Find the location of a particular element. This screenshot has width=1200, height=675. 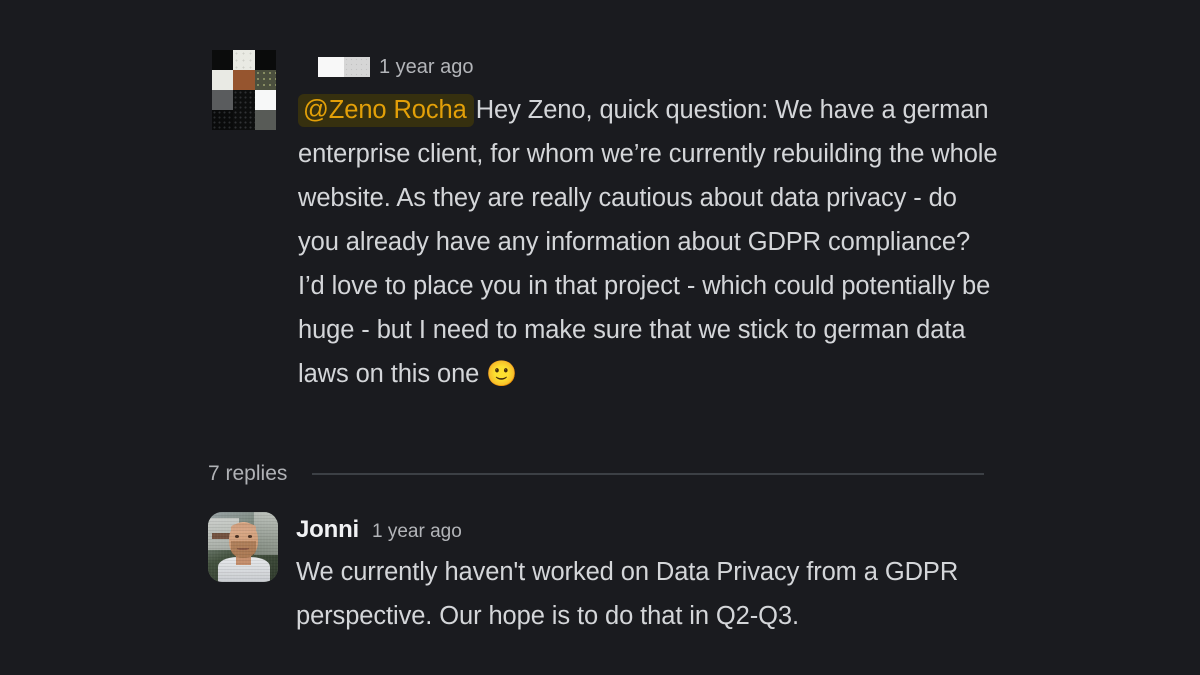

replies-count-label: 7 replies is located at coordinates (248, 473).